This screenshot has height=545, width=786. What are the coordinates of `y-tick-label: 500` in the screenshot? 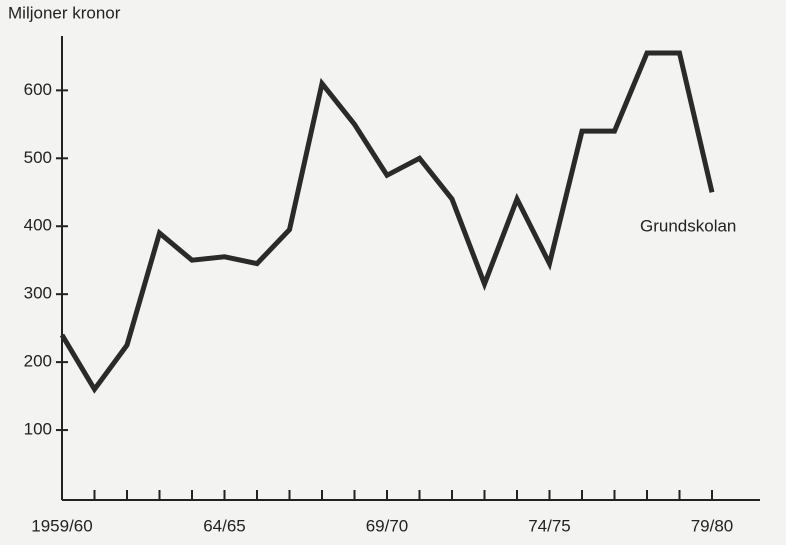 It's located at (38, 157).